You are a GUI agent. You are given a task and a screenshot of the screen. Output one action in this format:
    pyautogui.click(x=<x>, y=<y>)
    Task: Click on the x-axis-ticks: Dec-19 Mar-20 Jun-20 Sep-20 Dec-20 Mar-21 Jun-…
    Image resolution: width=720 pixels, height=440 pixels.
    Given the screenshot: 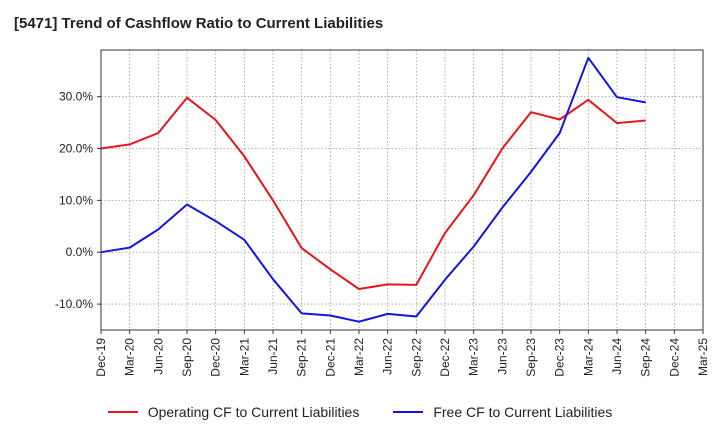 What is the action you would take?
    pyautogui.click(x=402, y=353)
    